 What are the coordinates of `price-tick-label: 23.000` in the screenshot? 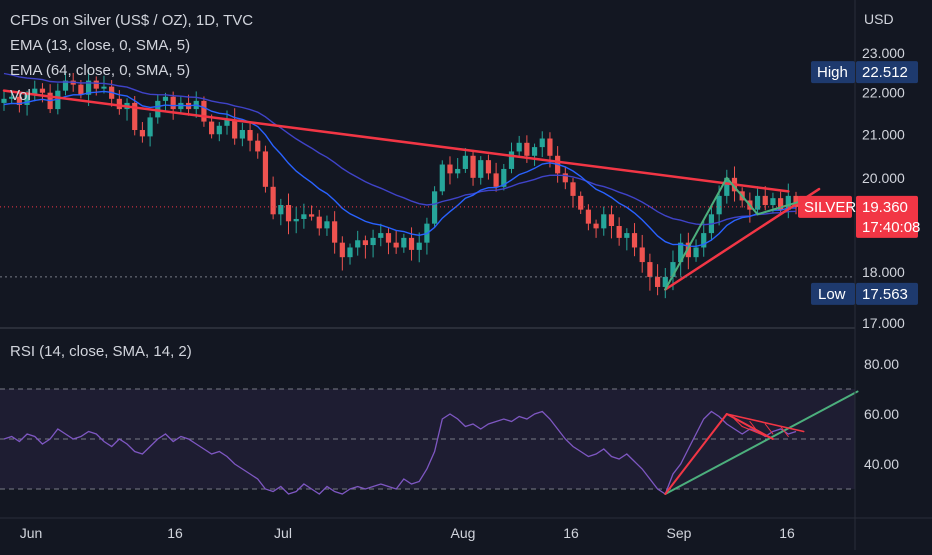 It's located at (883, 53).